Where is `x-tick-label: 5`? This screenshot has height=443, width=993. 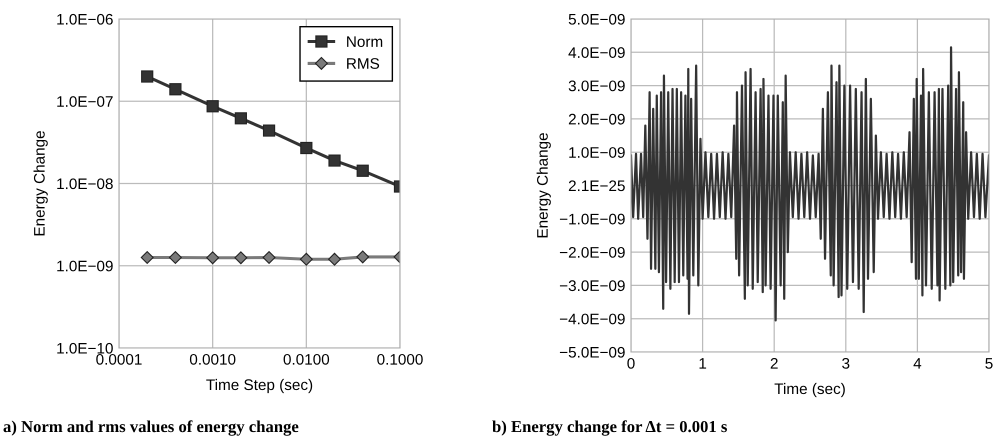
x-tick-label: 5 is located at coordinates (989, 363).